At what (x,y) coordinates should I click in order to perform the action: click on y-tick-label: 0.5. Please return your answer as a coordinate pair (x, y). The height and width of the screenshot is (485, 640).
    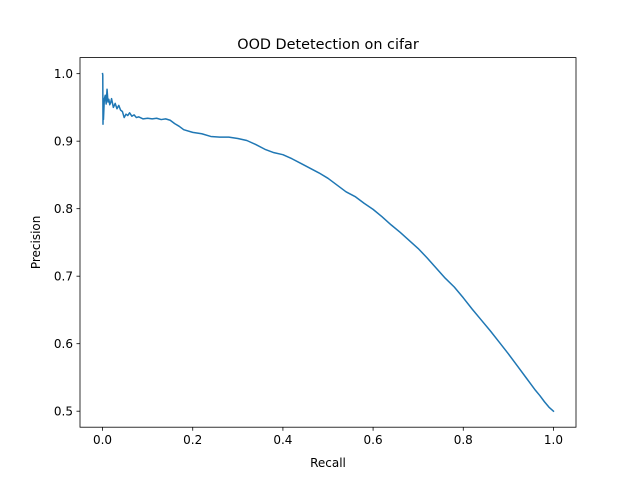
    Looking at the image, I should click on (63, 411).